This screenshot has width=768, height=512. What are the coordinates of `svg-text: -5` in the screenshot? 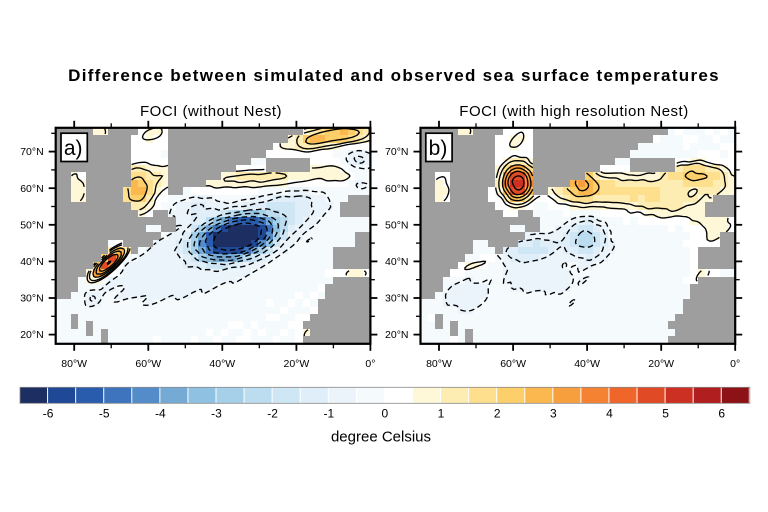 It's located at (104, 414).